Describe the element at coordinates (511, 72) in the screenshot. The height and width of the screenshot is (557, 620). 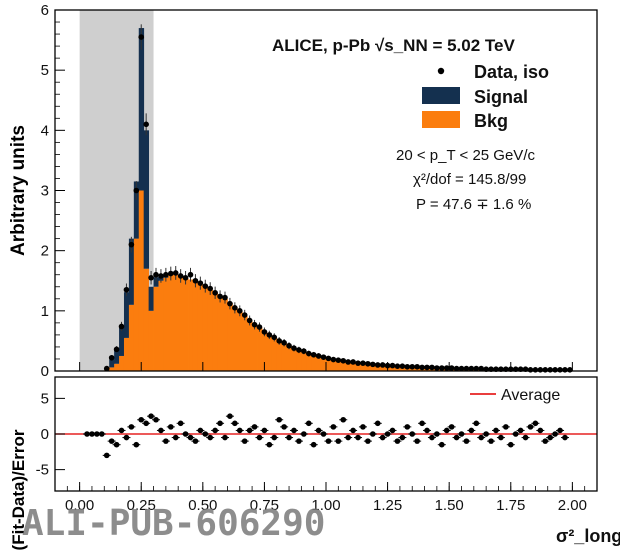
I see `legend-label-data: Data, iso` at that location.